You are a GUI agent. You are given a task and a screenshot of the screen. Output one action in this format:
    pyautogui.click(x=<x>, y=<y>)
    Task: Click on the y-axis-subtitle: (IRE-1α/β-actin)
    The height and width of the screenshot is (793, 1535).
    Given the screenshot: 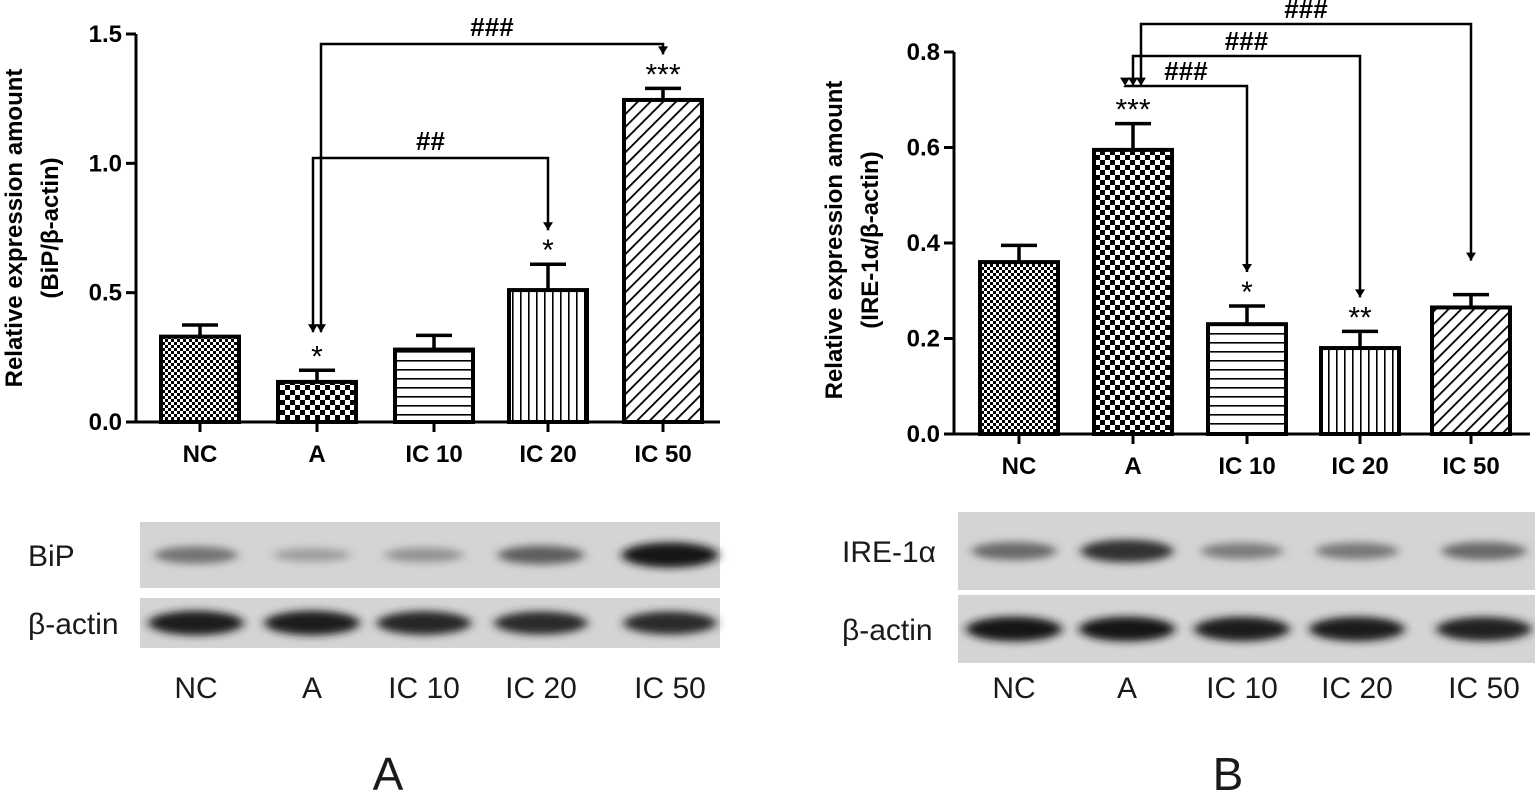 What is the action you would take?
    pyautogui.click(x=870, y=239)
    